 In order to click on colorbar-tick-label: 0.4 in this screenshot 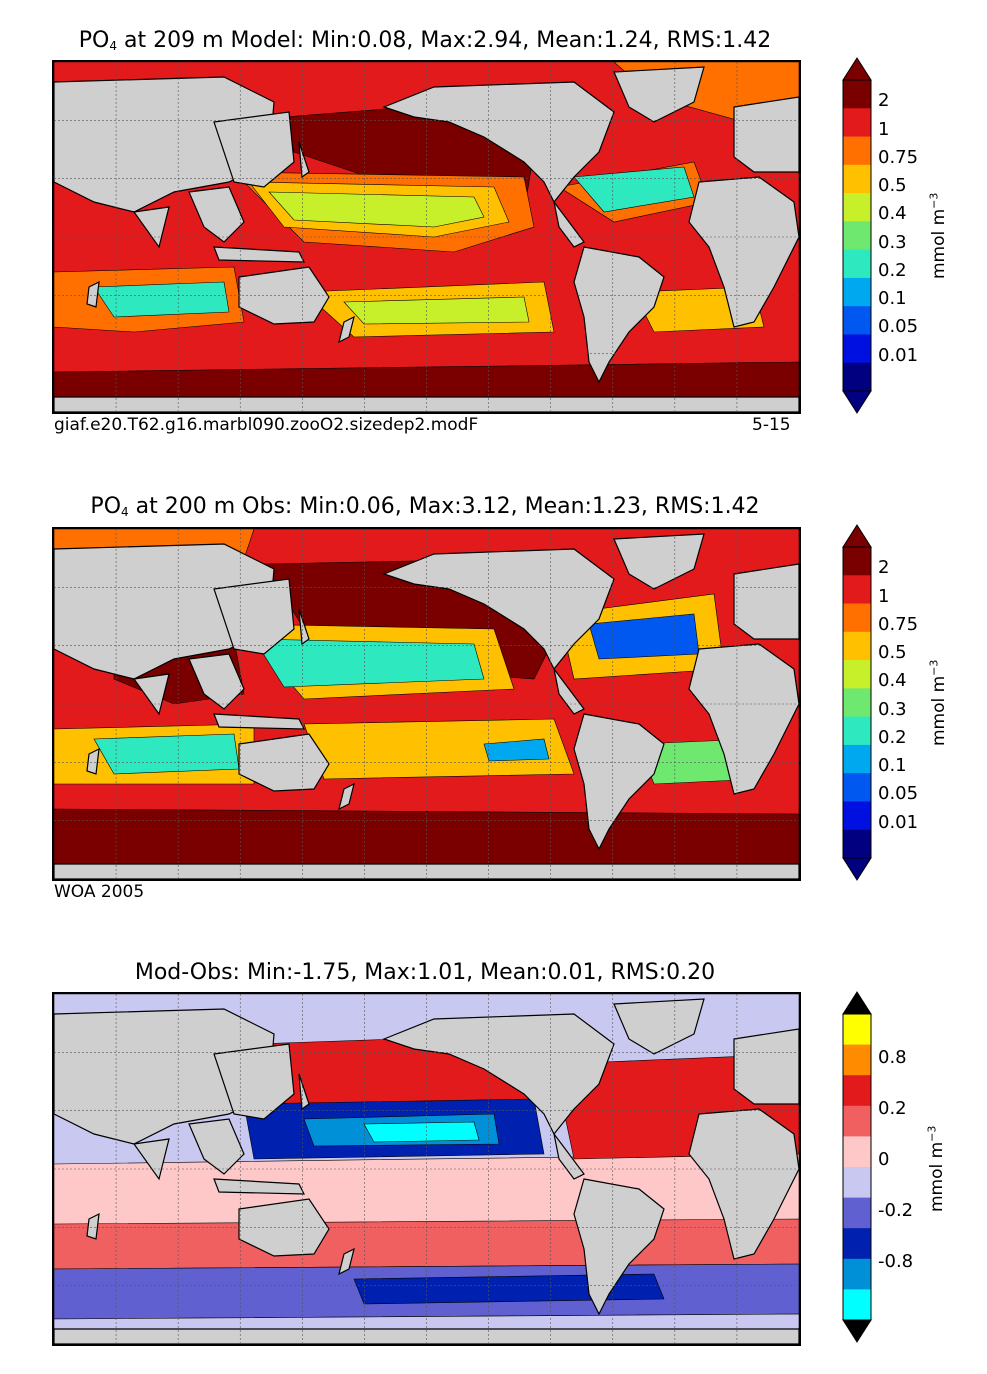, I will do `click(892, 214)`.